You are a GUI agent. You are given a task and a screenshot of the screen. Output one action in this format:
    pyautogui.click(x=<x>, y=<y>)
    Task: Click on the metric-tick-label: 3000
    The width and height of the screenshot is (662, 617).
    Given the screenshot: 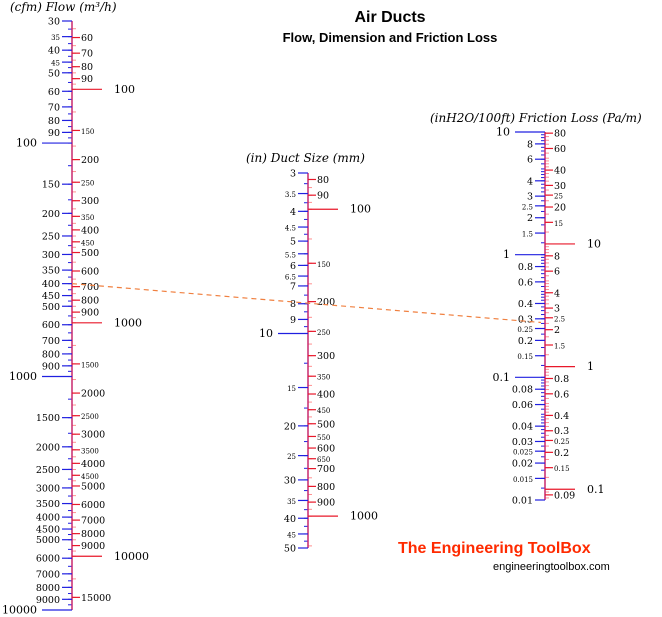 What is the action you would take?
    pyautogui.click(x=93, y=435)
    